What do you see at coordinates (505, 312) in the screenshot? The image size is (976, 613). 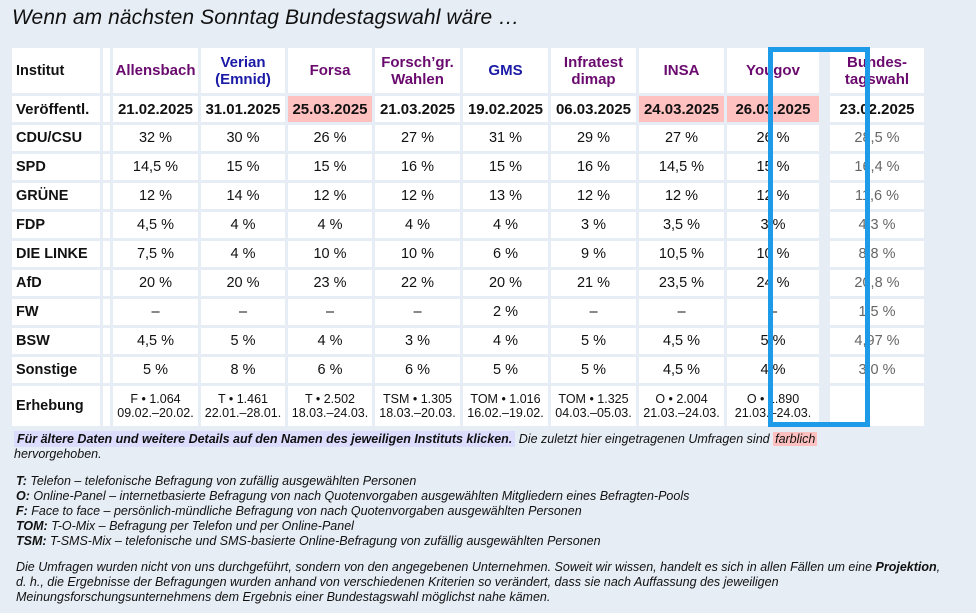 I see `poll-value: 2 %` at bounding box center [505, 312].